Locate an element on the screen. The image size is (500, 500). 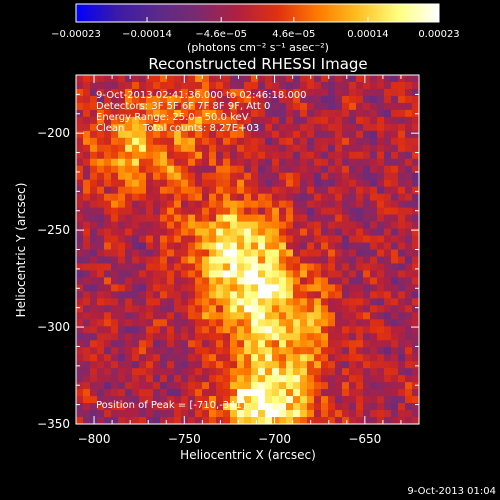
colorbar-unit-label: (photons cm⁻² s⁻¹ asec⁻²) is located at coordinates (258, 47).